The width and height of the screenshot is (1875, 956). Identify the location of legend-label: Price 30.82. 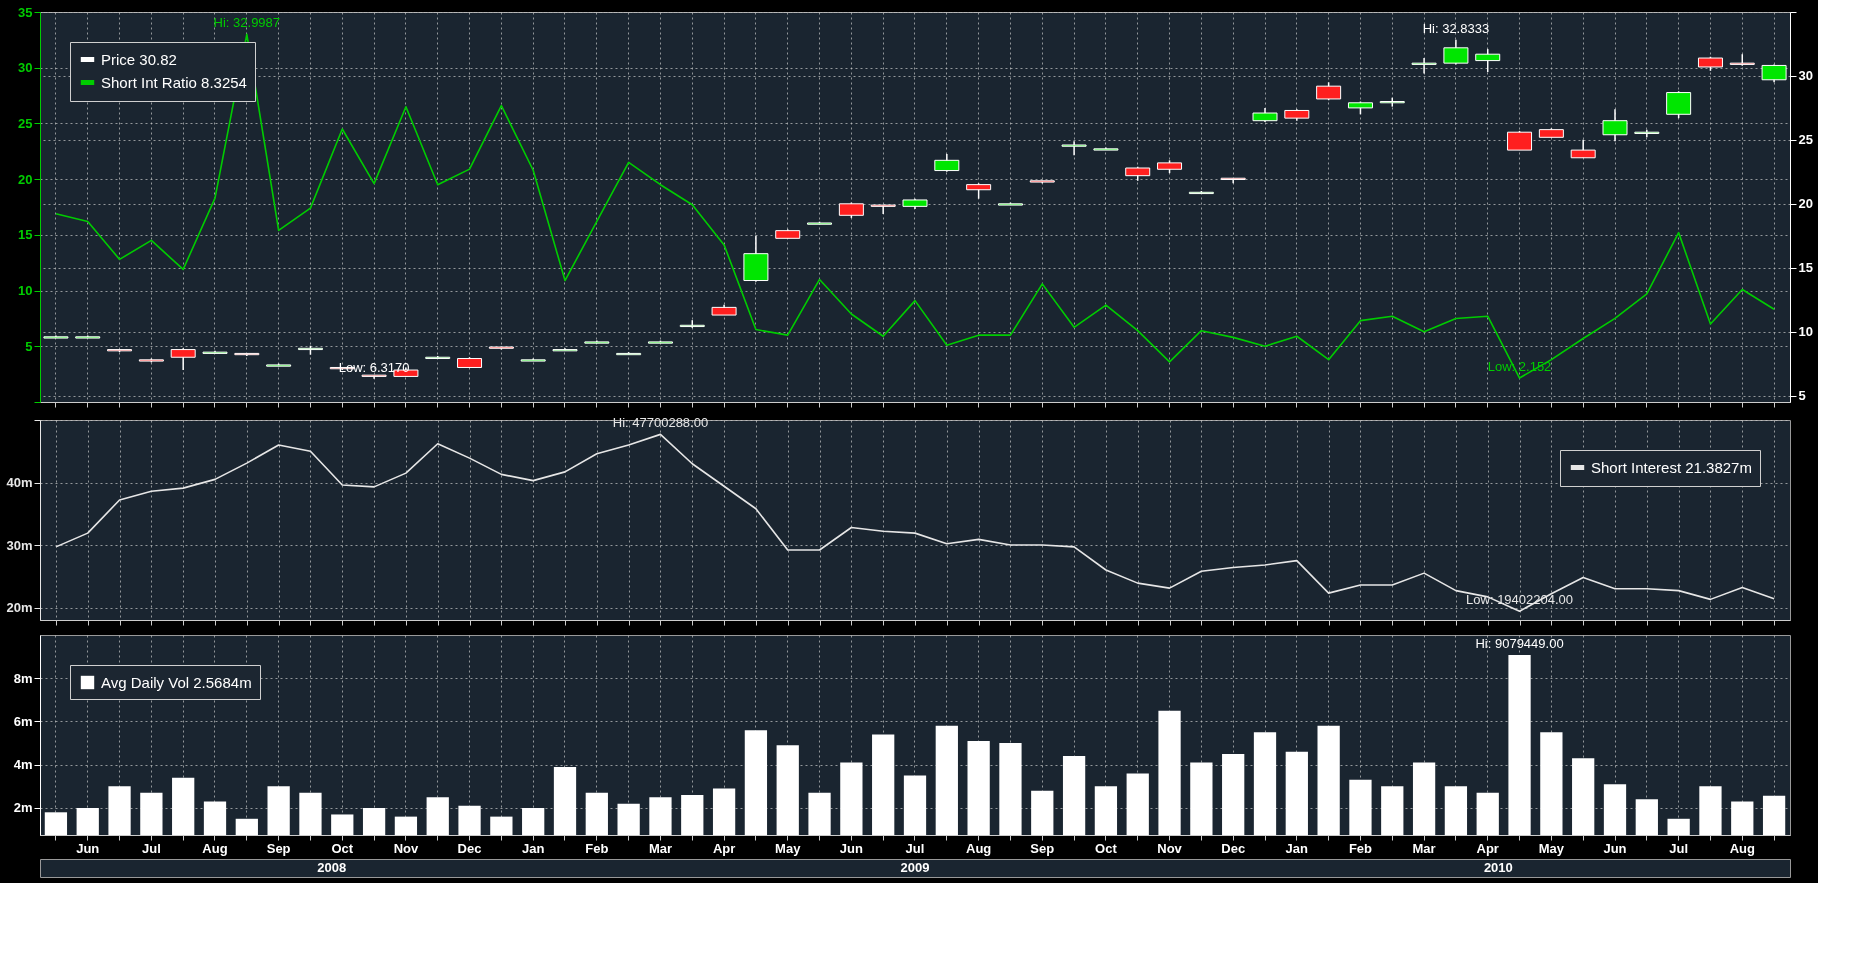
(139, 59).